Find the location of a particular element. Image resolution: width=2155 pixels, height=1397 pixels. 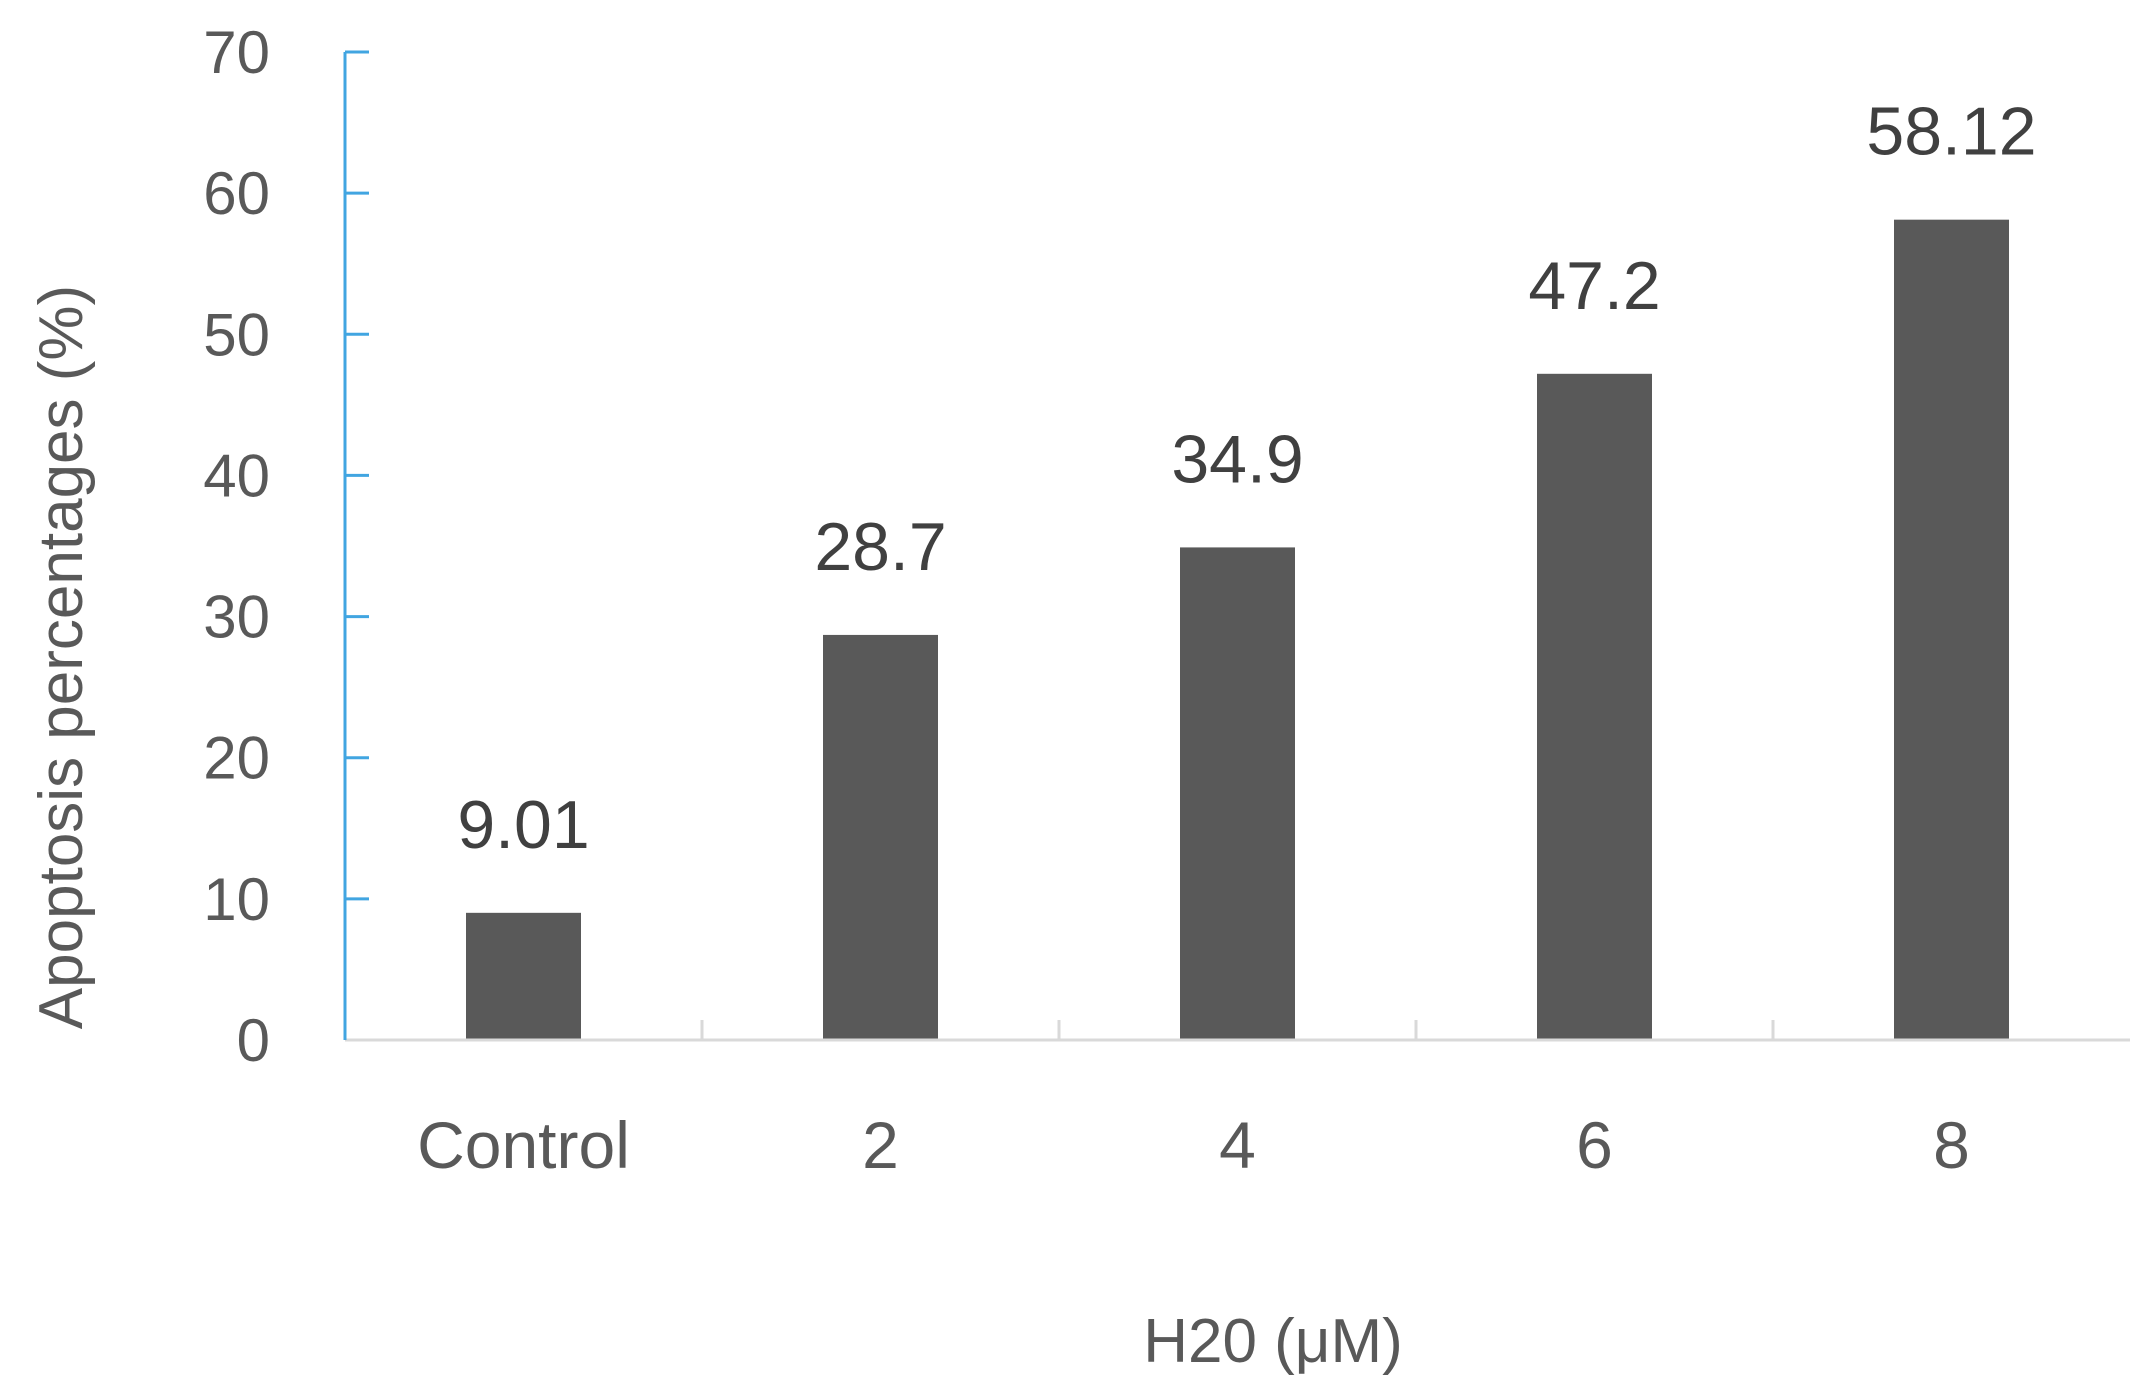

data-label: 34.9 is located at coordinates (1237, 459).